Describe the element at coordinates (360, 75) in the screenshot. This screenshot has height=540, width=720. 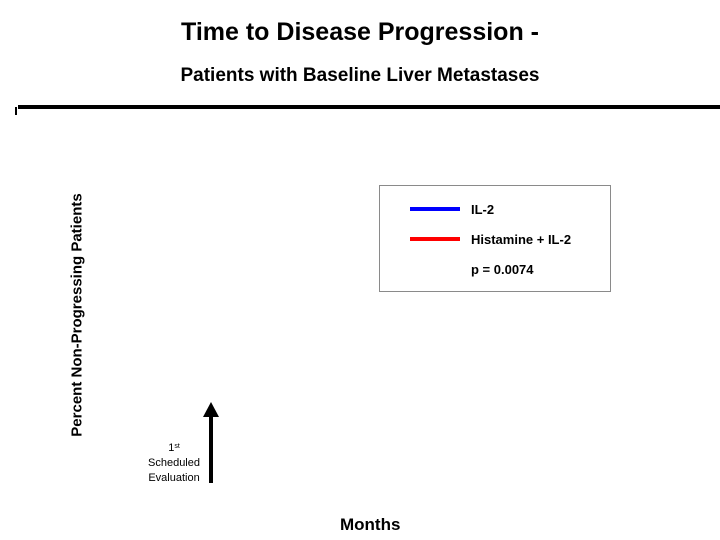
I see `chart-subtitle: Patients with Baseline Liver Metastases` at that location.